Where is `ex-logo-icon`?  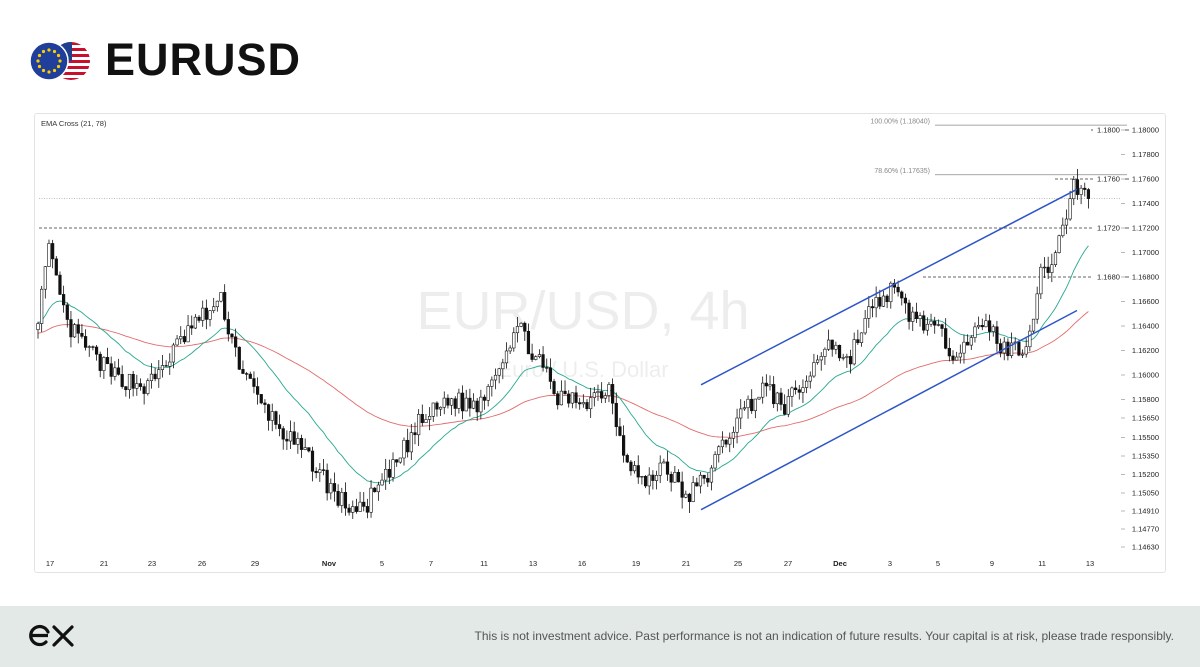 ex-logo-icon is located at coordinates (54, 635).